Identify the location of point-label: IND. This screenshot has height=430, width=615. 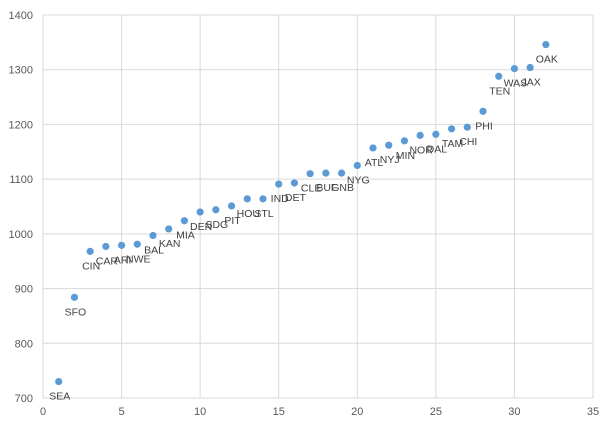
(280, 199).